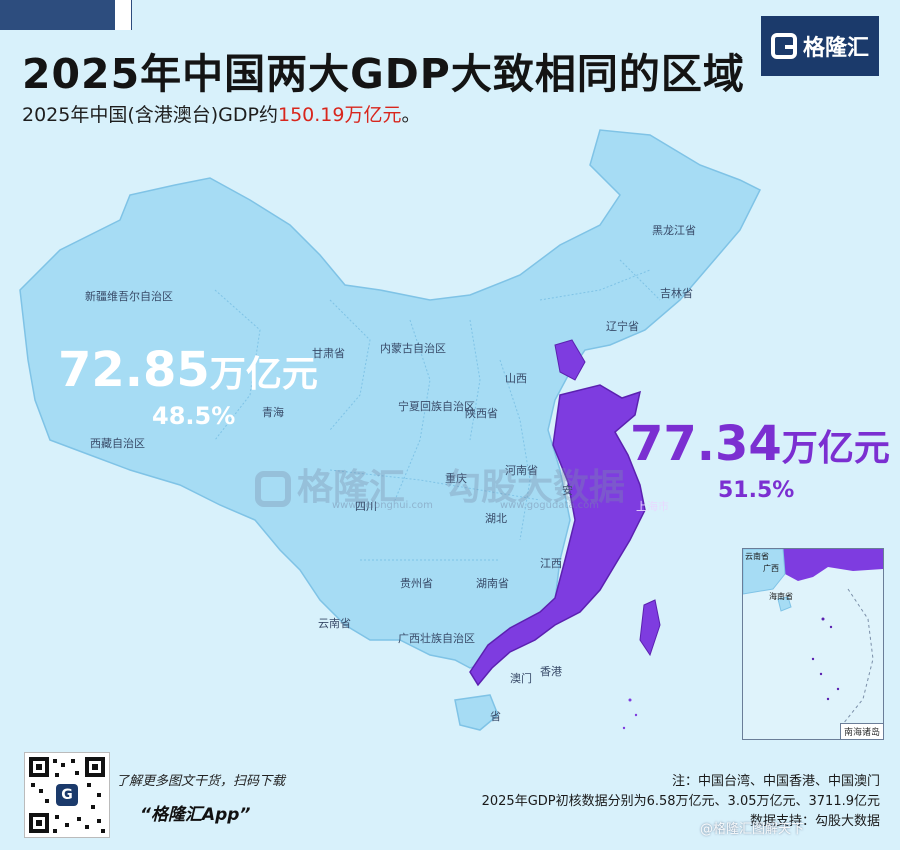 The width and height of the screenshot is (900, 850). Describe the element at coordinates (334, 623) in the screenshot. I see `province-label-yunnan: 云南省` at that location.